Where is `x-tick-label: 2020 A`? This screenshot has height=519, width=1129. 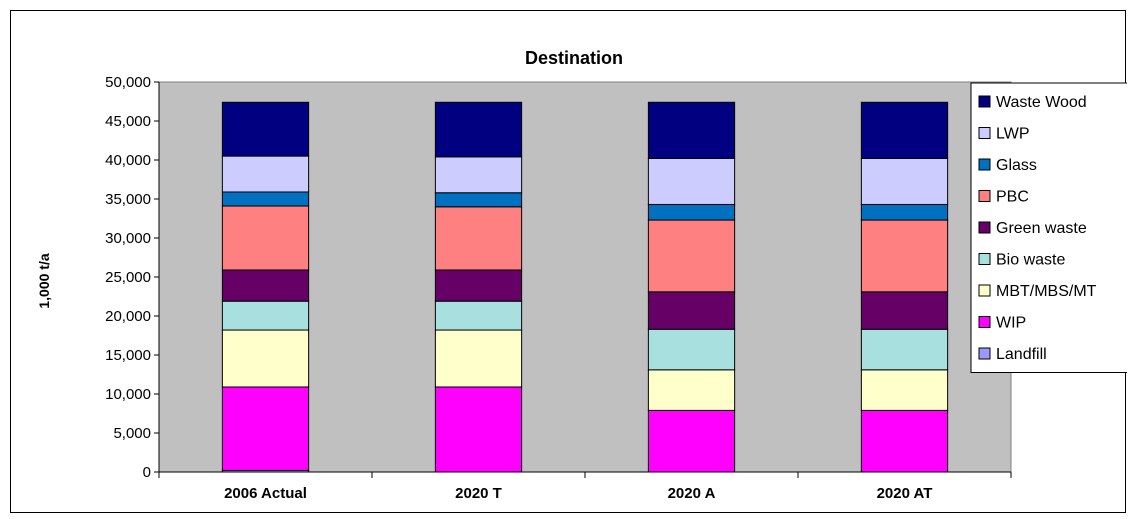 x-tick-label: 2020 A is located at coordinates (692, 493).